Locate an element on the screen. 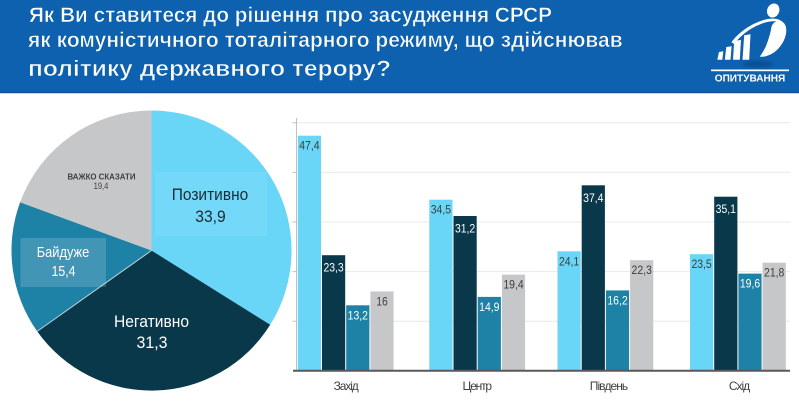  svg-text: 22,3 is located at coordinates (642, 271).